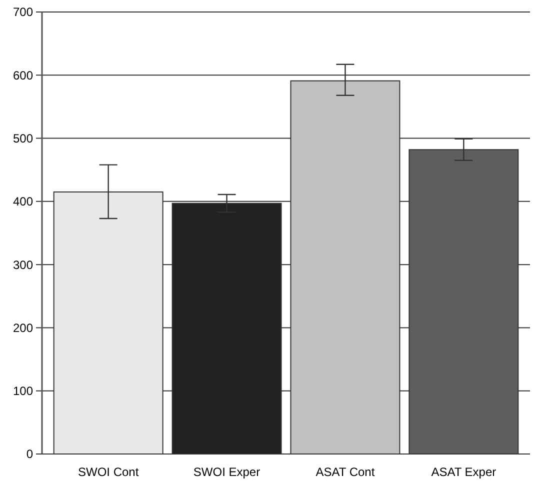 The height and width of the screenshot is (490, 538). I want to click on x-tick-label: ASAT Cont, so click(346, 472).